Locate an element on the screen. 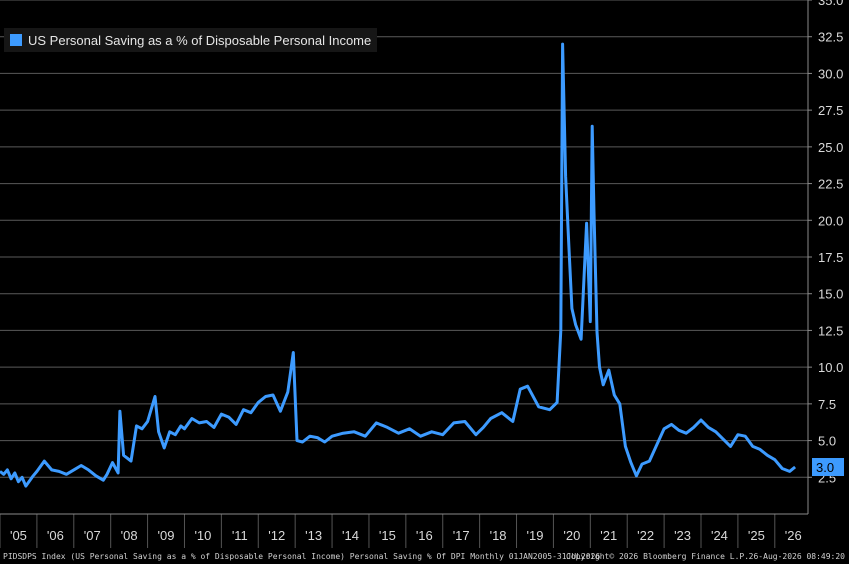  x-tick-label: '07 is located at coordinates (92, 535).